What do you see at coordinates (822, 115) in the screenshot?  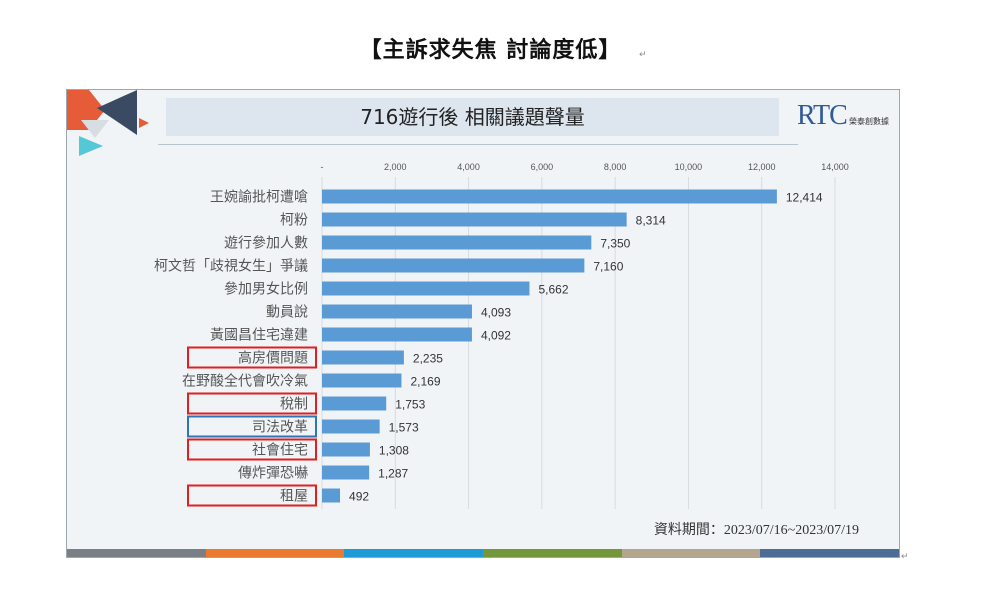 I see `logo-letters: RTC` at bounding box center [822, 115].